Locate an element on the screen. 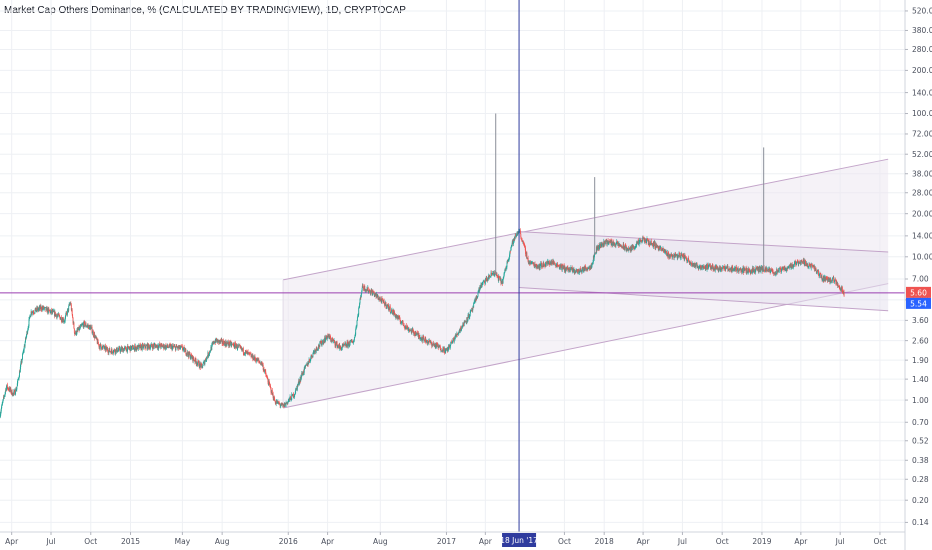 Image resolution: width=932 pixels, height=550 pixels. y-tick-label: 380.00 is located at coordinates (922, 30).